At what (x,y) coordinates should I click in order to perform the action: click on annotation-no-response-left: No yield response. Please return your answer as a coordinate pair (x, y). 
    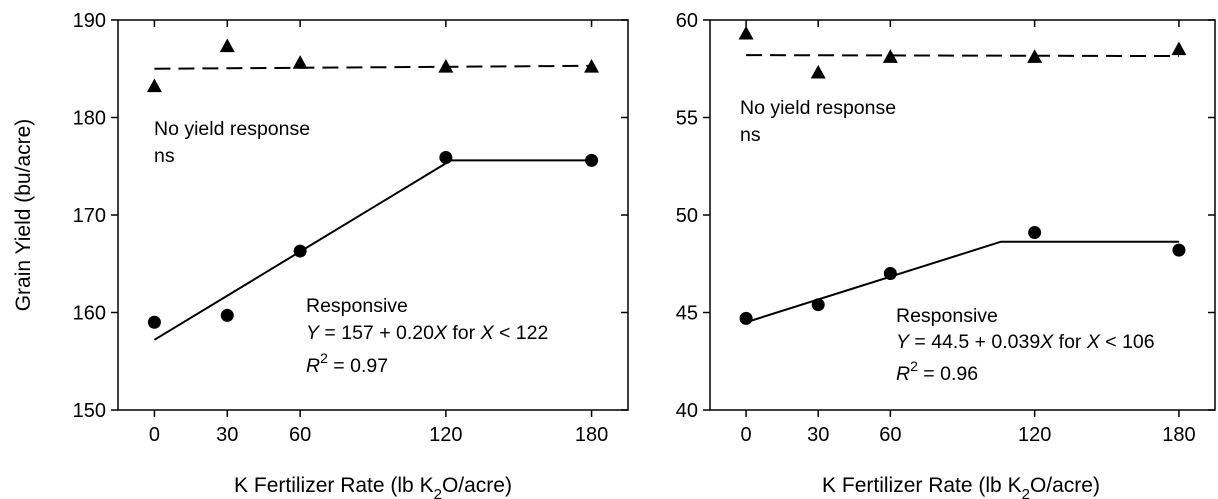
    Looking at the image, I should click on (232, 129).